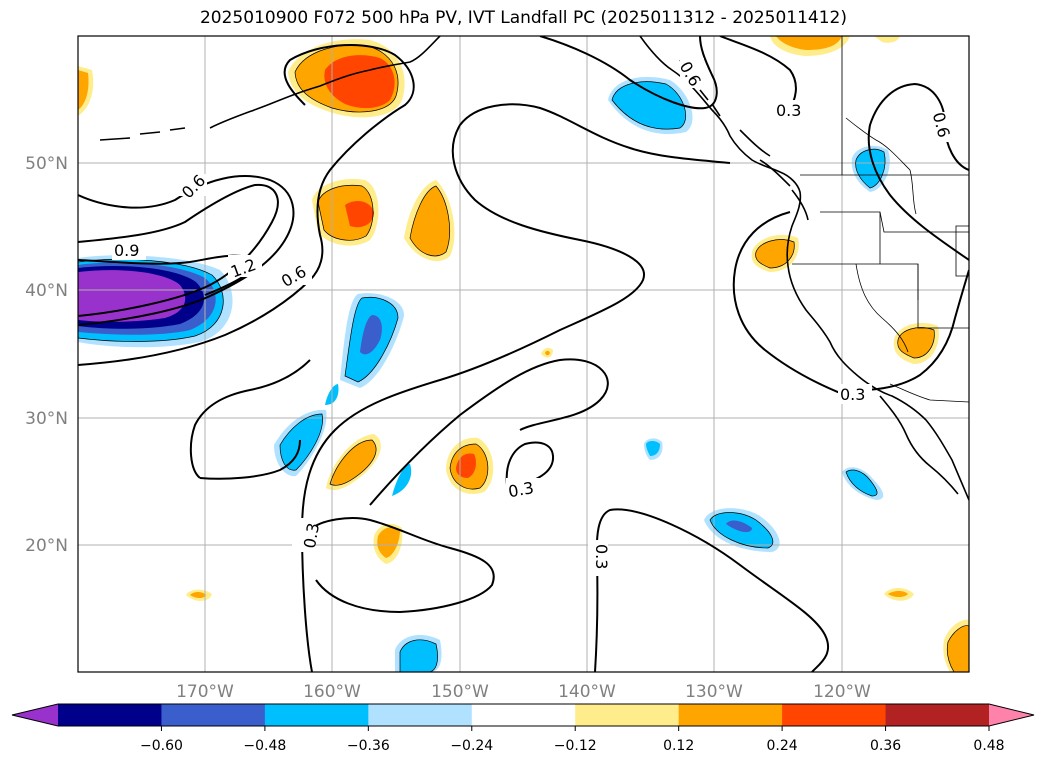  Describe the element at coordinates (460, 692) in the screenshot. I see `lon-tick: 150°W` at that location.